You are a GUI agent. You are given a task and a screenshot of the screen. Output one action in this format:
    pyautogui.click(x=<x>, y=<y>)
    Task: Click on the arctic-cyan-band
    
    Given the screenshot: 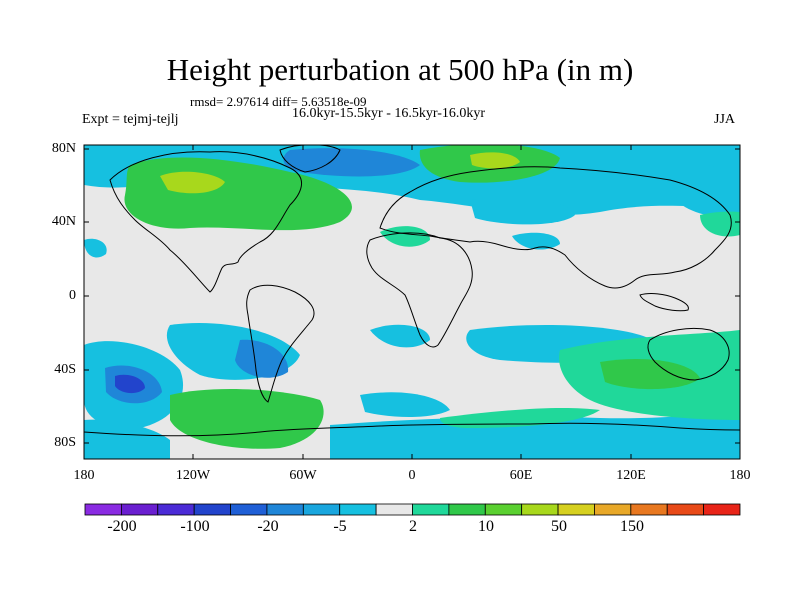 What is the action you would take?
    pyautogui.click(x=412, y=180)
    